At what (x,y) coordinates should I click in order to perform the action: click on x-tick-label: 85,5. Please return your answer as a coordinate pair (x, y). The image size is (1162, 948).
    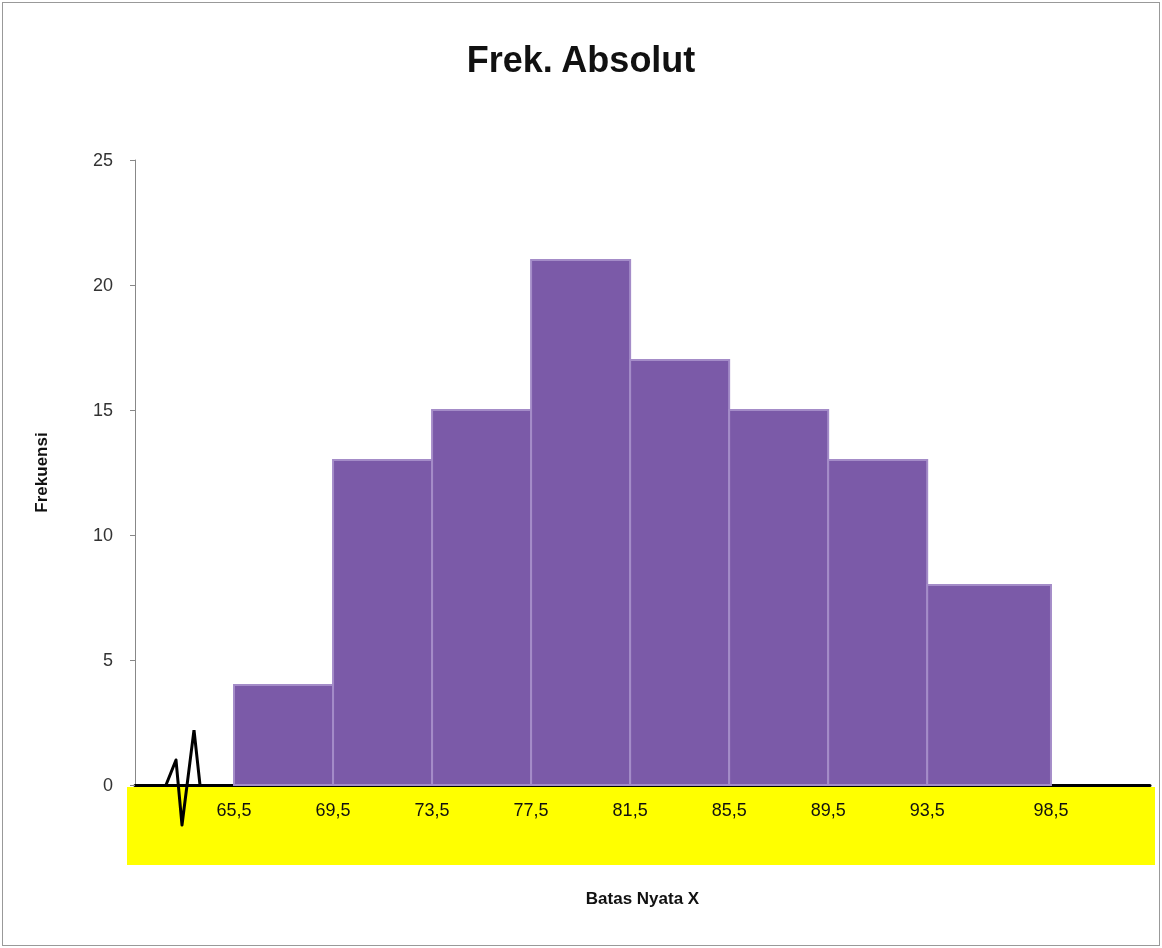
    Looking at the image, I should click on (729, 810).